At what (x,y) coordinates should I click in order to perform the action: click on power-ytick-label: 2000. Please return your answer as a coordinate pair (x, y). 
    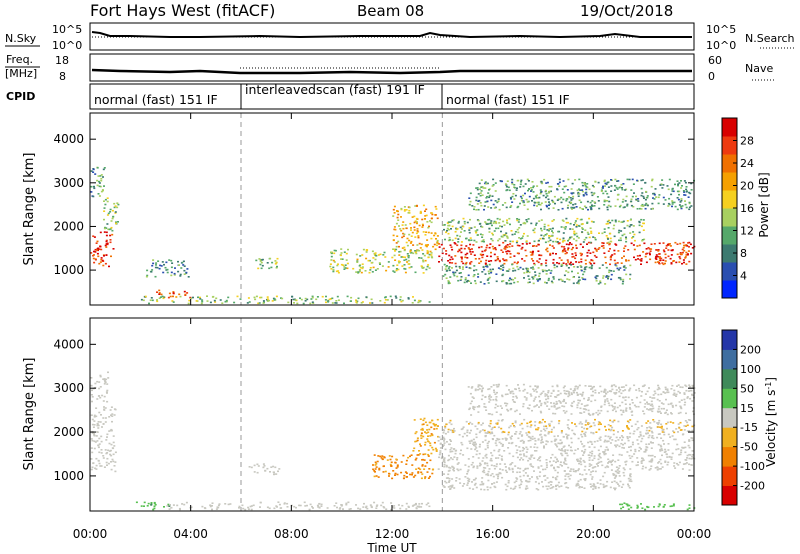
    Looking at the image, I should click on (68, 226).